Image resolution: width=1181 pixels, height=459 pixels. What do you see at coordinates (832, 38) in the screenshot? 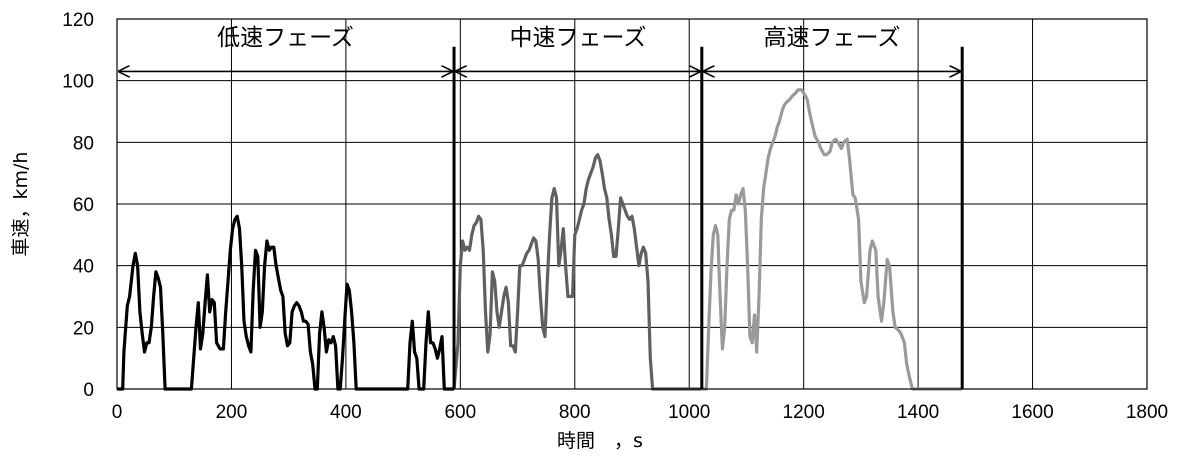
I see `phase-label: 高速フェーズ` at bounding box center [832, 38].